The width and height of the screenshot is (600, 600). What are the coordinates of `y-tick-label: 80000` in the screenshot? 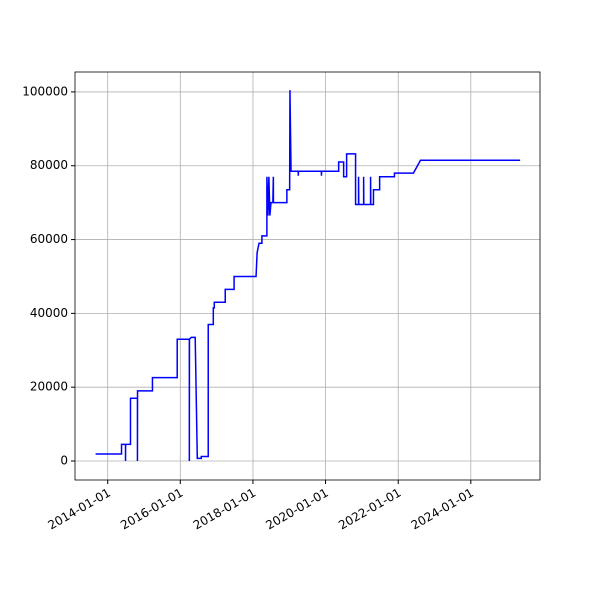 It's located at (49, 165).